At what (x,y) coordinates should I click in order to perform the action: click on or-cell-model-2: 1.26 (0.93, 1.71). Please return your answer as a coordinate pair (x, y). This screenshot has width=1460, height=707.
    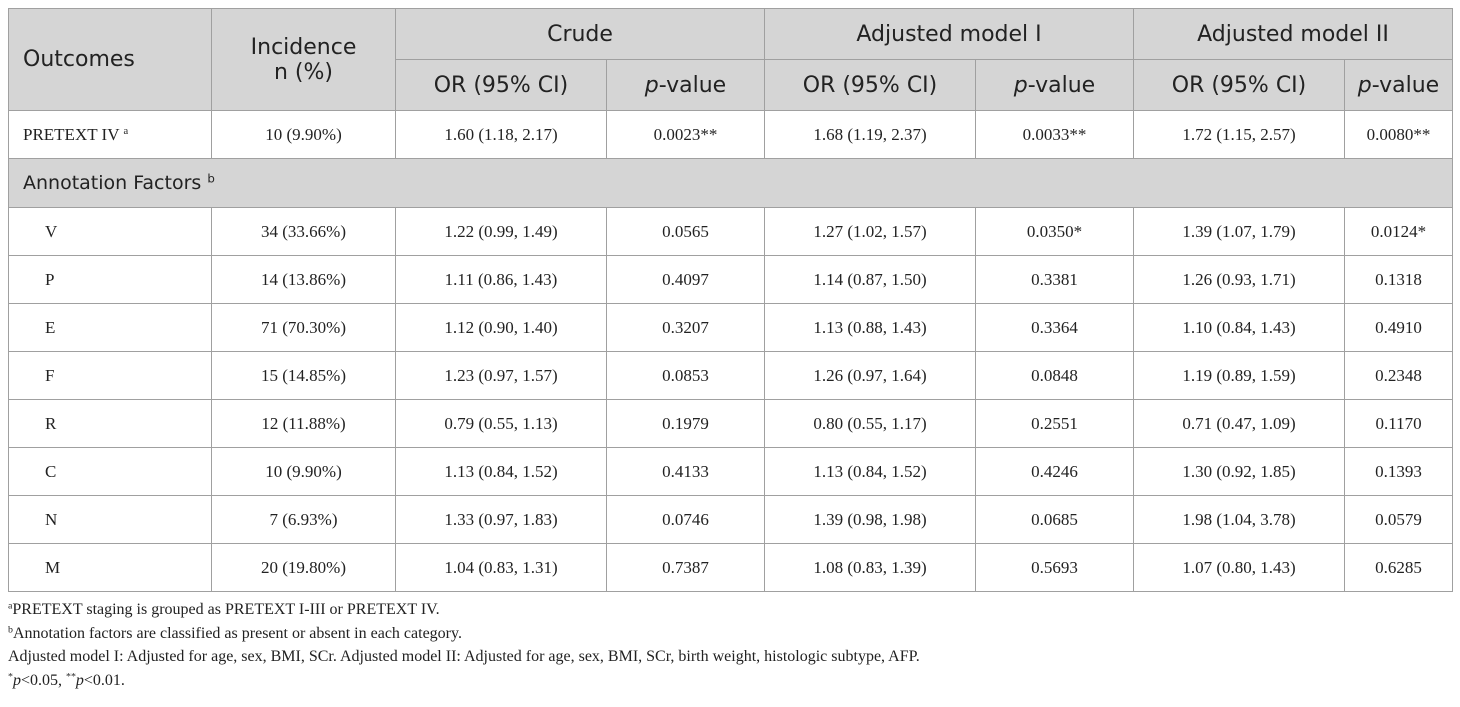
    Looking at the image, I should click on (1239, 279).